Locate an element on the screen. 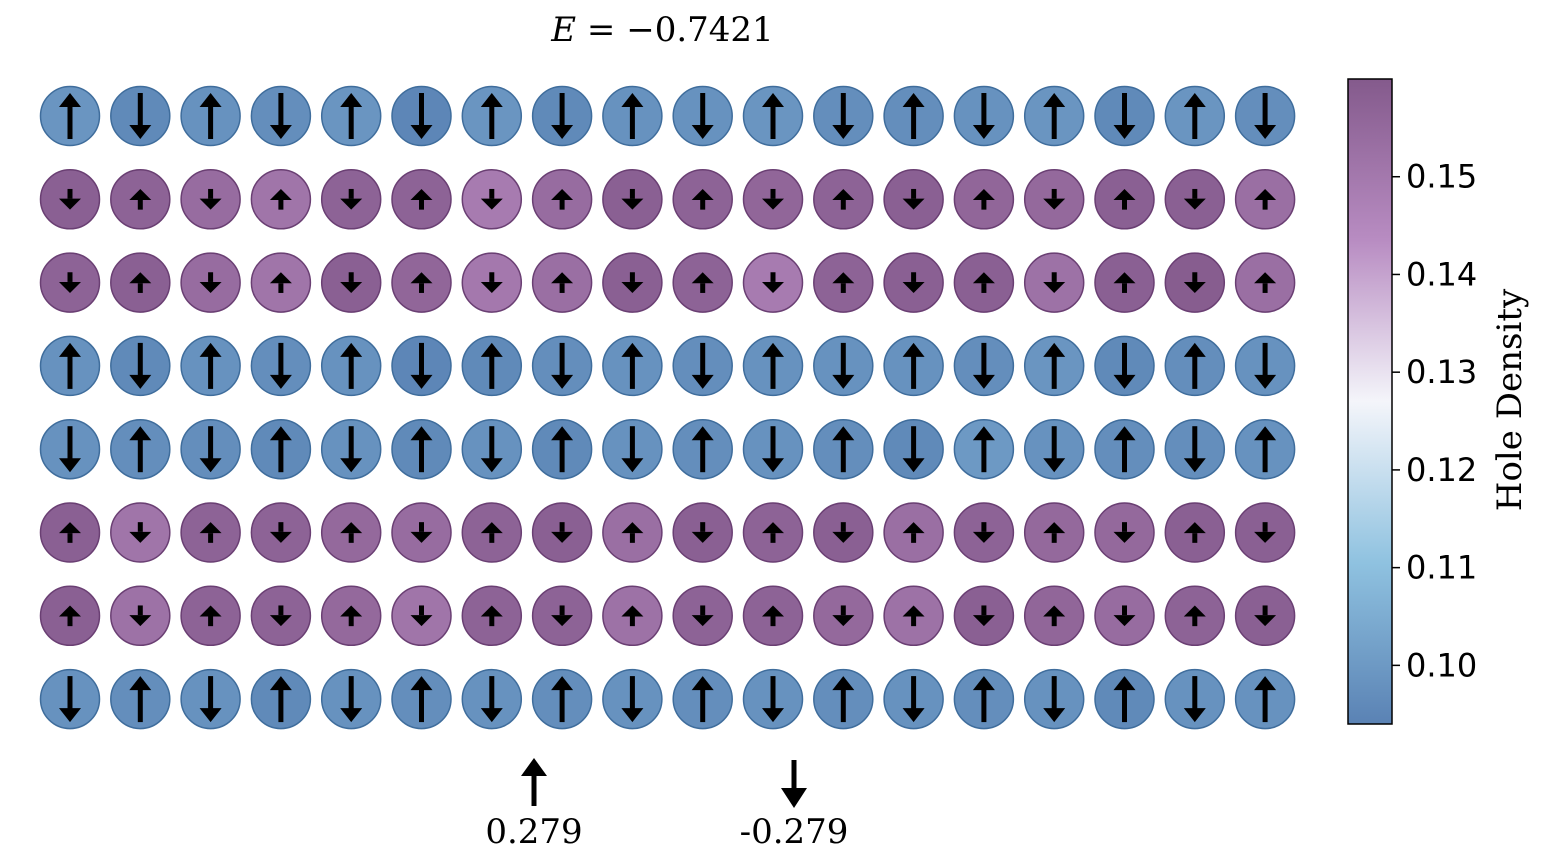 Image resolution: width=1545 pixels, height=849 pixels. colorbar-label: Hole Density is located at coordinates (1510, 400).